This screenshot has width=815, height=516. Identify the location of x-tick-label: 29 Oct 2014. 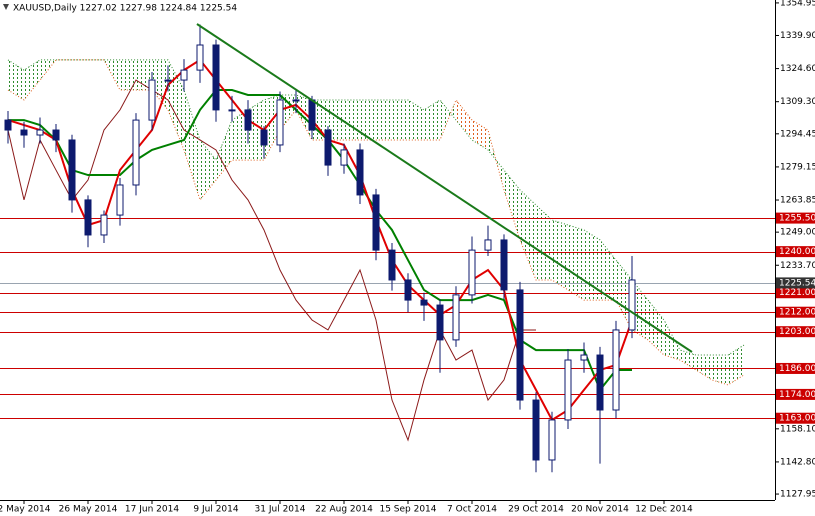
(536, 510).